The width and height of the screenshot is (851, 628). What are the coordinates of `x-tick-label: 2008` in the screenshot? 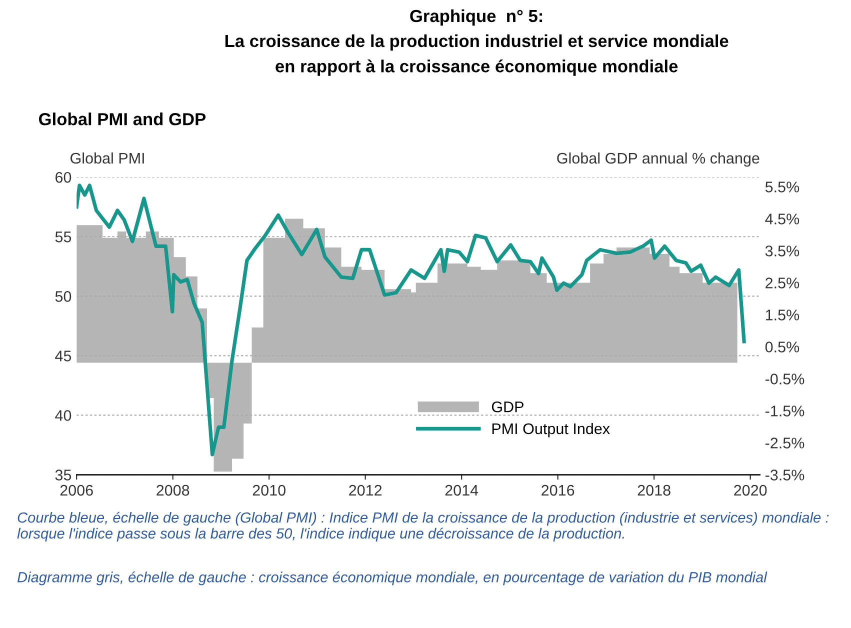 It's located at (173, 490).